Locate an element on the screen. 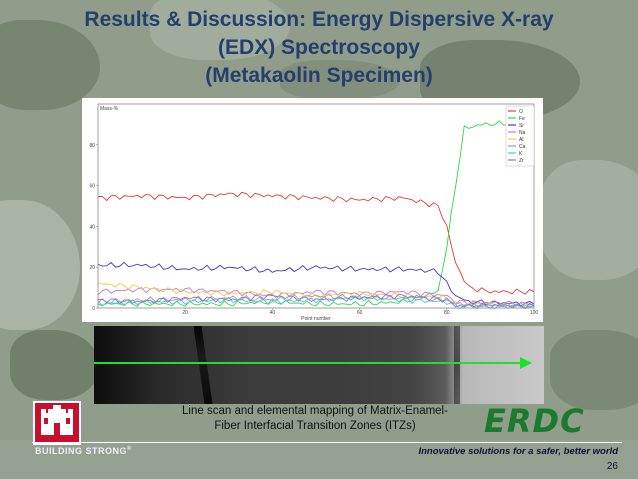 The width and height of the screenshot is (638, 479). y-tick-label: 20 is located at coordinates (92, 268).